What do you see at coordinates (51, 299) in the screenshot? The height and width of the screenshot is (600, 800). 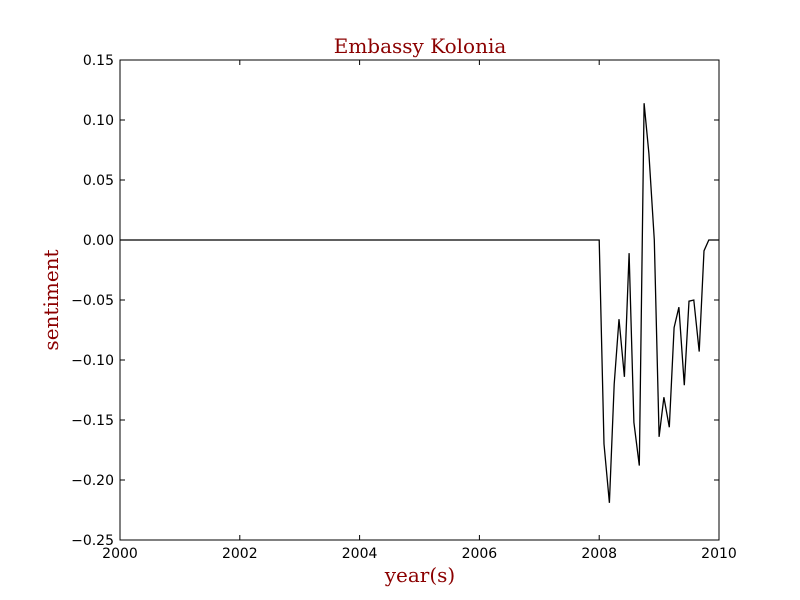 I see `y-axis-label: sentiment` at bounding box center [51, 299].